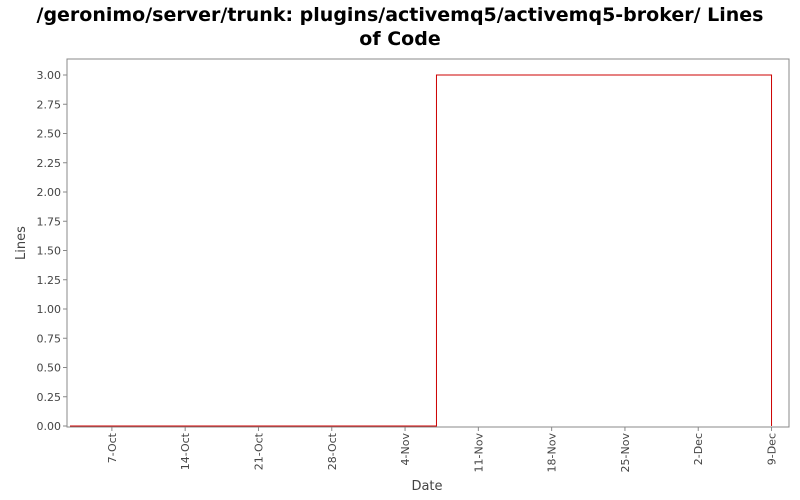 The width and height of the screenshot is (800, 500). What do you see at coordinates (21, 243) in the screenshot?
I see `y-axis-label: Lines` at bounding box center [21, 243].